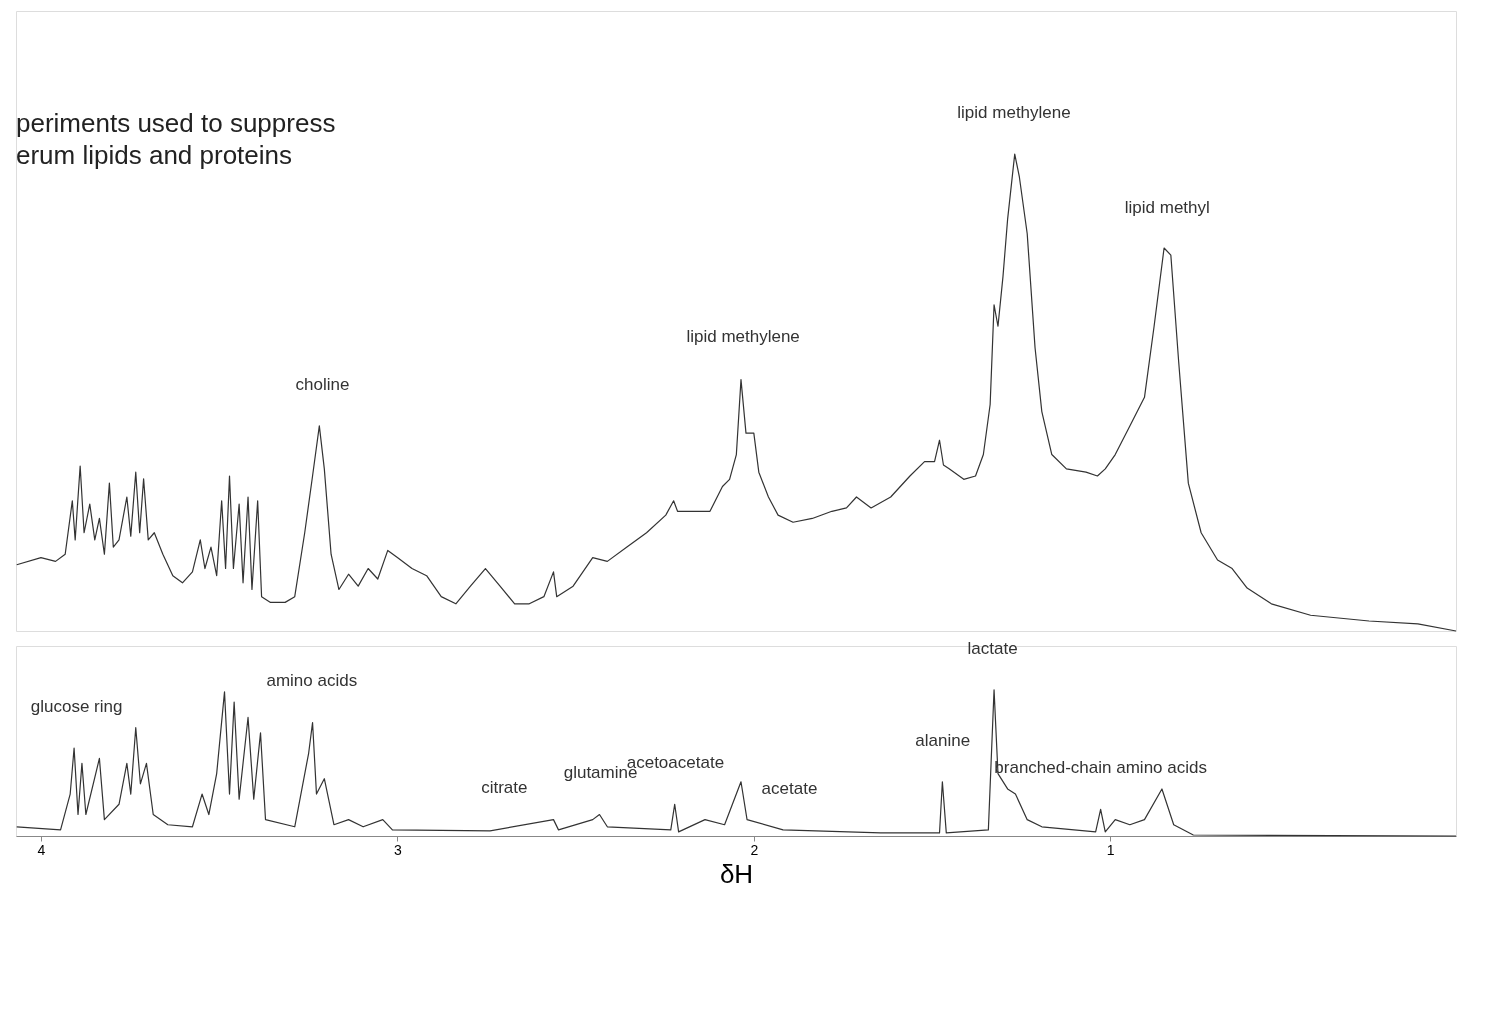  I want to click on x-axis-title: δH, so click(736, 873).